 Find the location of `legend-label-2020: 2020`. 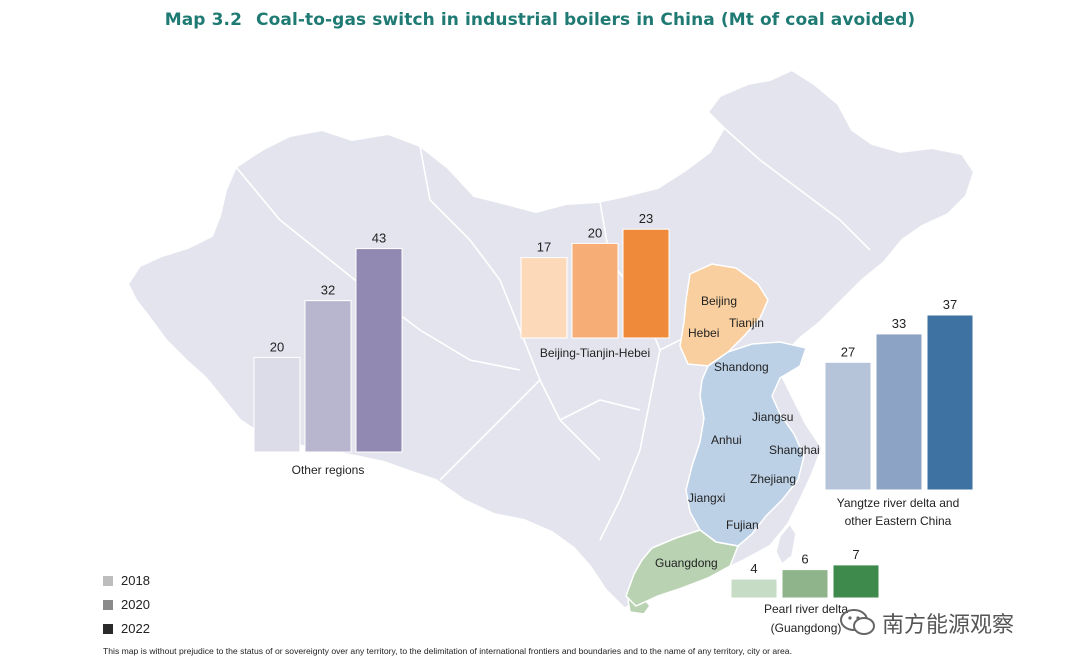

legend-label-2020: 2020 is located at coordinates (135, 604).